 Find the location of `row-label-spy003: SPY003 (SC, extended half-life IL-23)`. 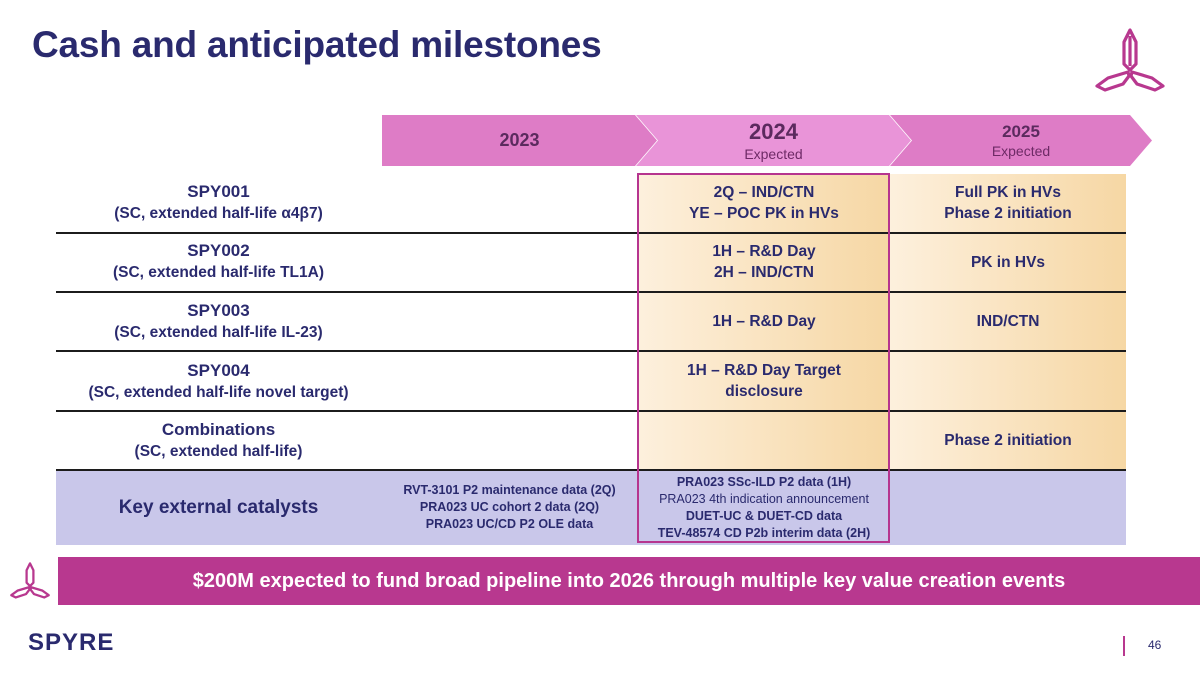

row-label-spy003: SPY003 (SC, extended half-life IL-23) is located at coordinates (218, 322).